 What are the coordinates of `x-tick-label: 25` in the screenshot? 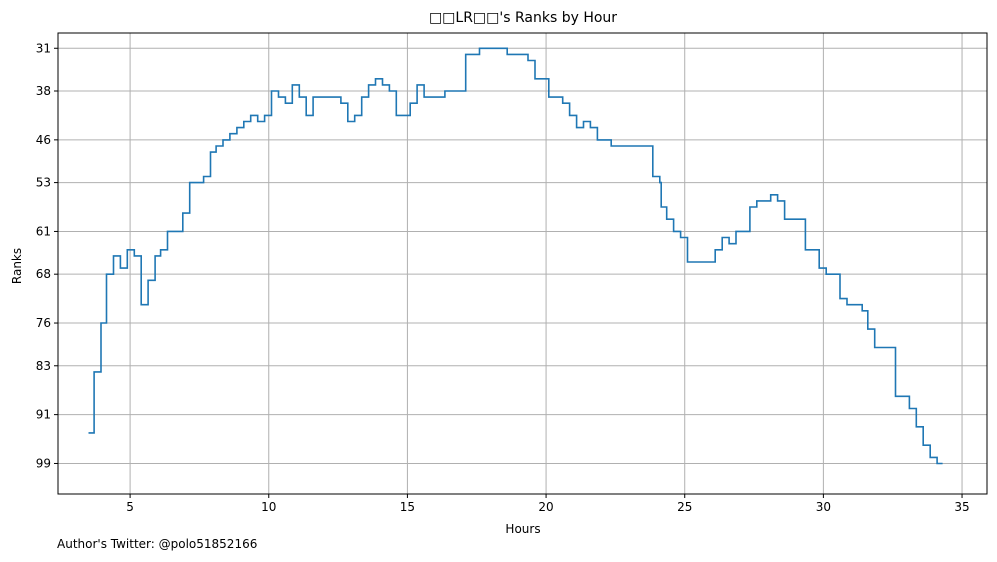 It's located at (684, 507).